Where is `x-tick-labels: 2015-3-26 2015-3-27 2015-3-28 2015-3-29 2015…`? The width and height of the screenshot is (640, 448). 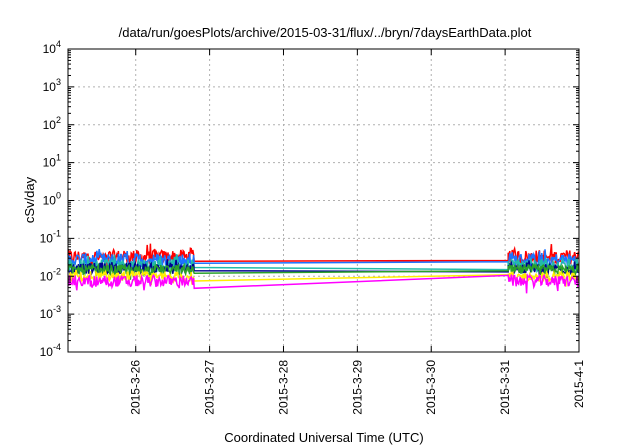
x-tick-labels: 2015-3-26 2015-3-27 2015-3-28 2015-3-29 2015… is located at coordinates (357, 387).